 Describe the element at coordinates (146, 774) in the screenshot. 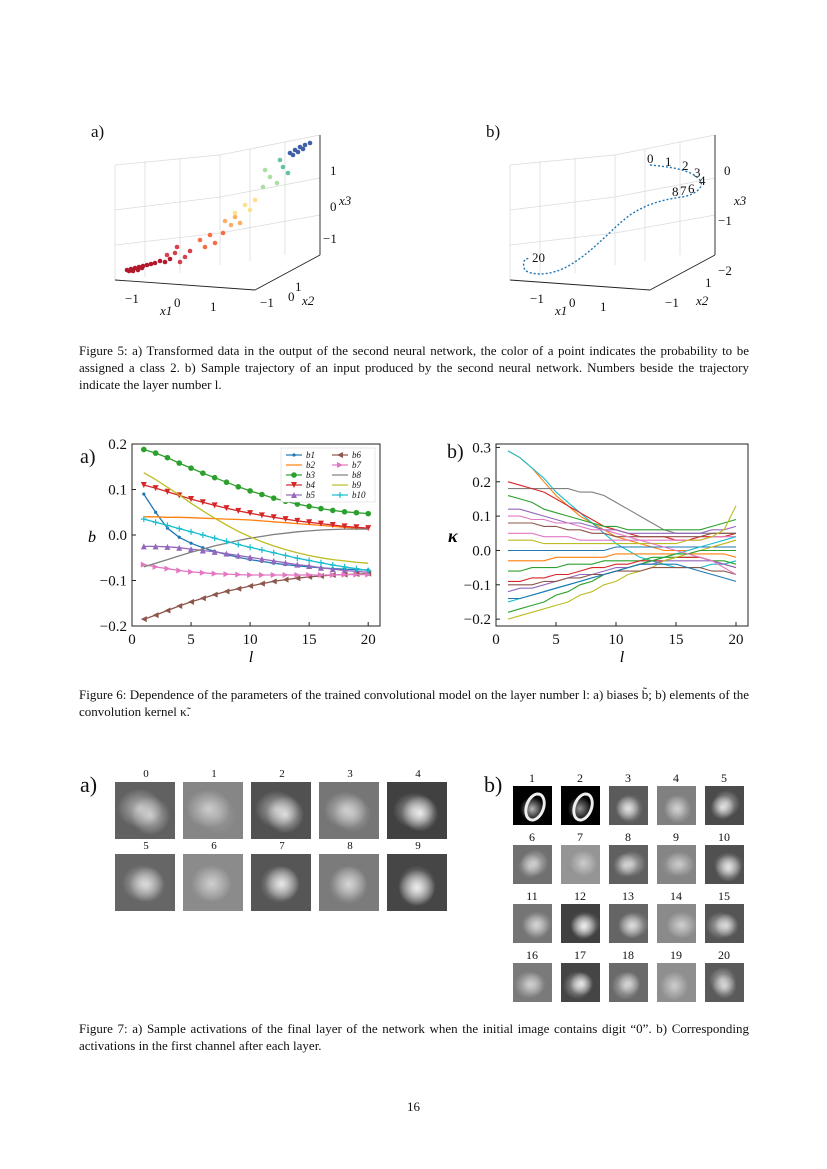

I see `fig7a-thumb-label: 0` at that location.